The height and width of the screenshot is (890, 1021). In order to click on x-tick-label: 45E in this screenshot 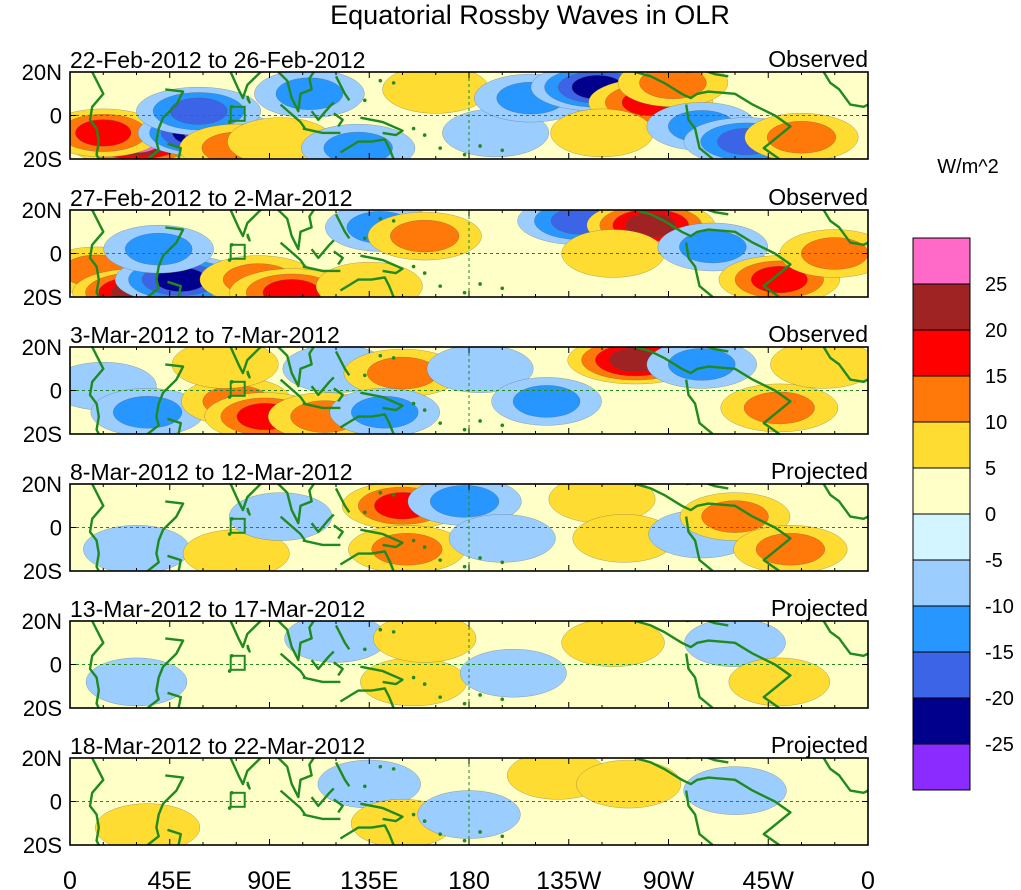, I will do `click(170, 878)`.